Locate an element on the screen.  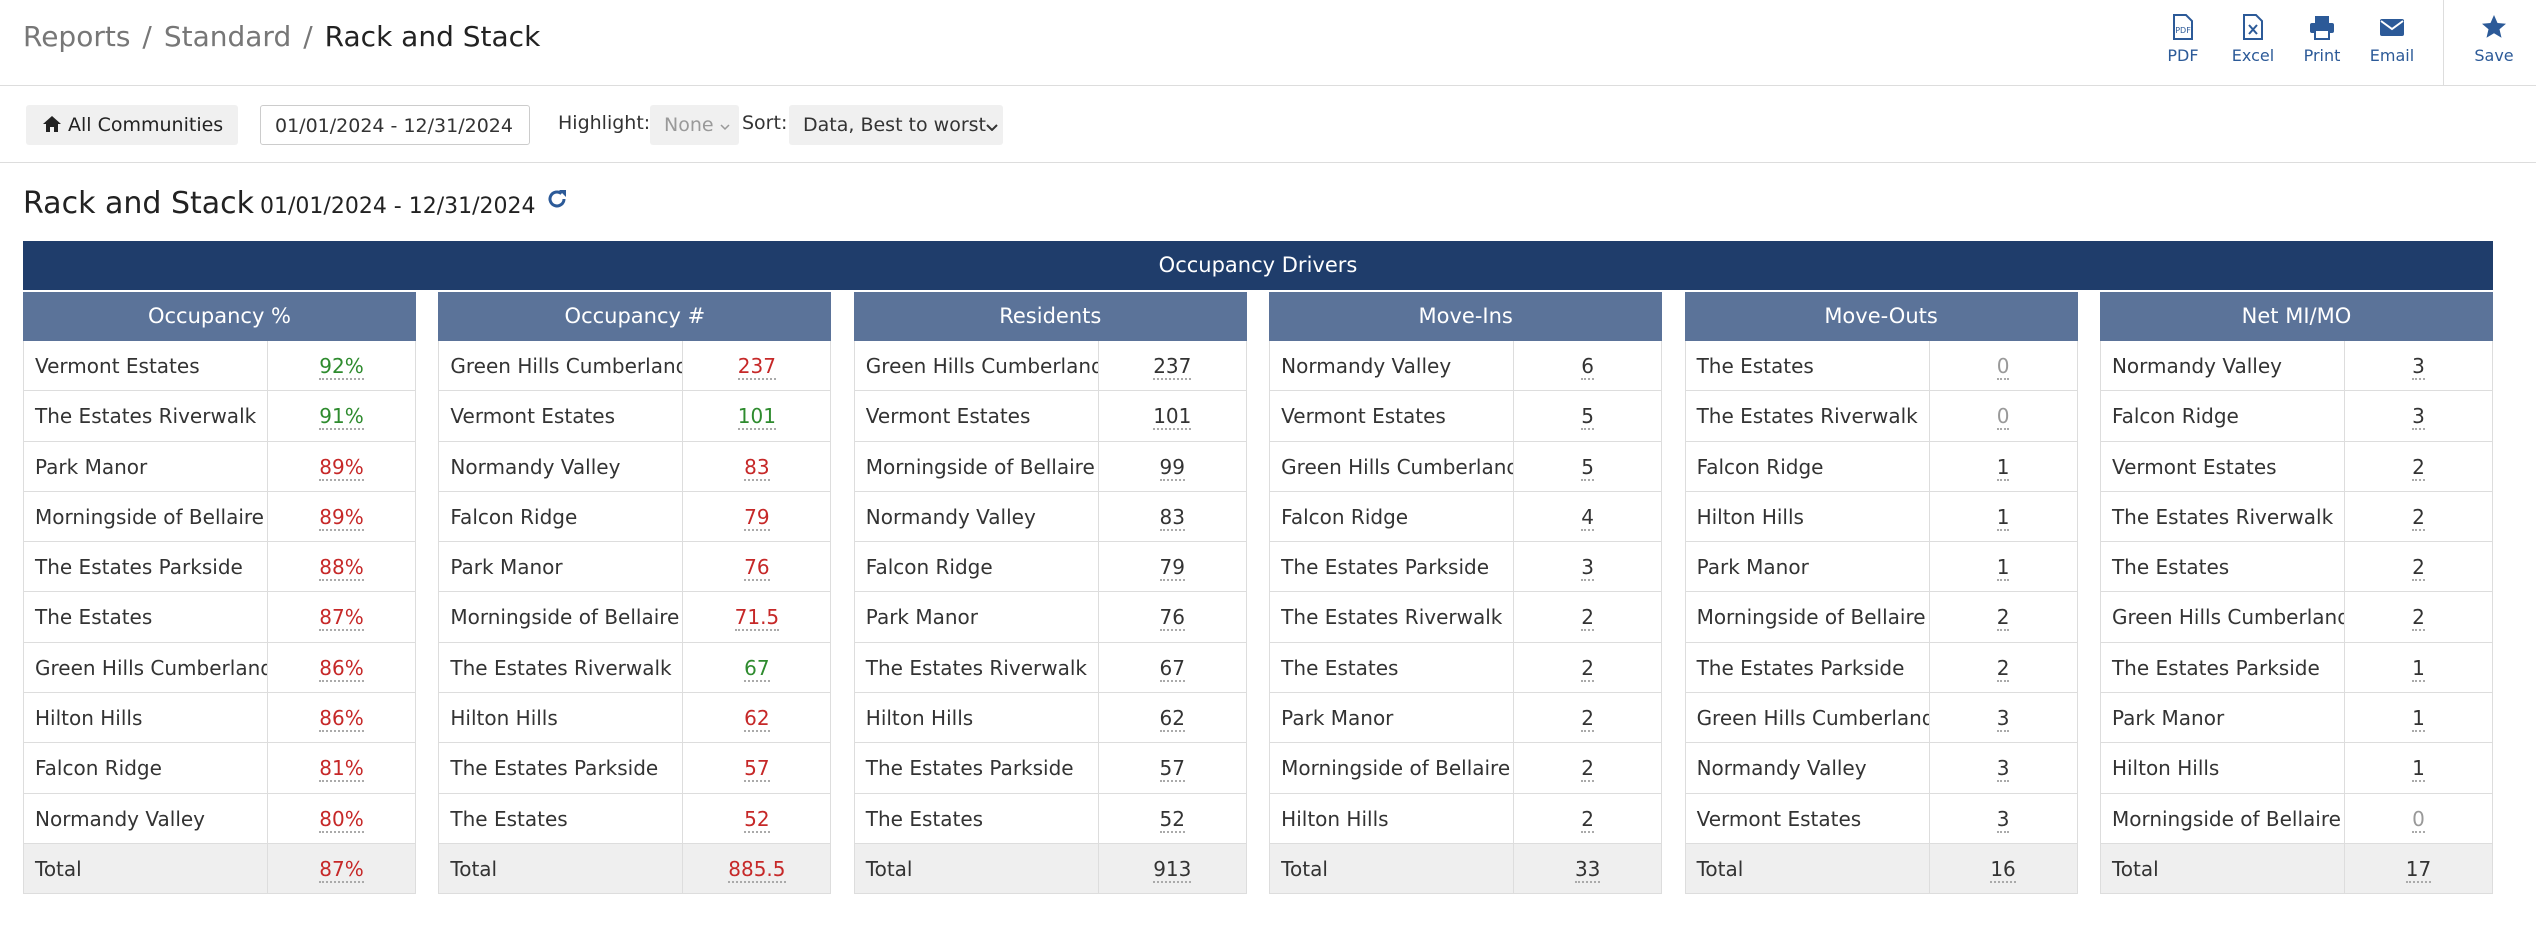
value: 4 is located at coordinates (1588, 517).